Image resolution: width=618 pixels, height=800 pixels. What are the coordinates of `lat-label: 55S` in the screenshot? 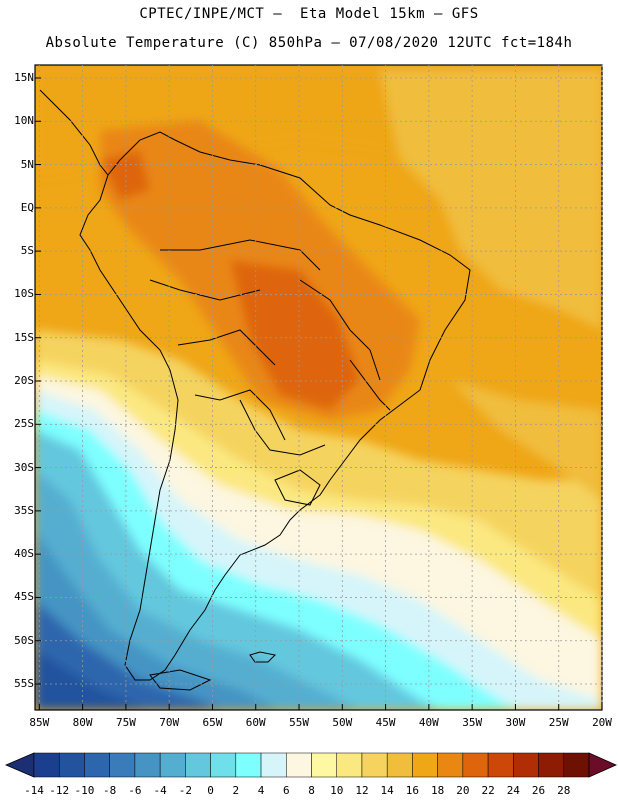 It's located at (24, 684).